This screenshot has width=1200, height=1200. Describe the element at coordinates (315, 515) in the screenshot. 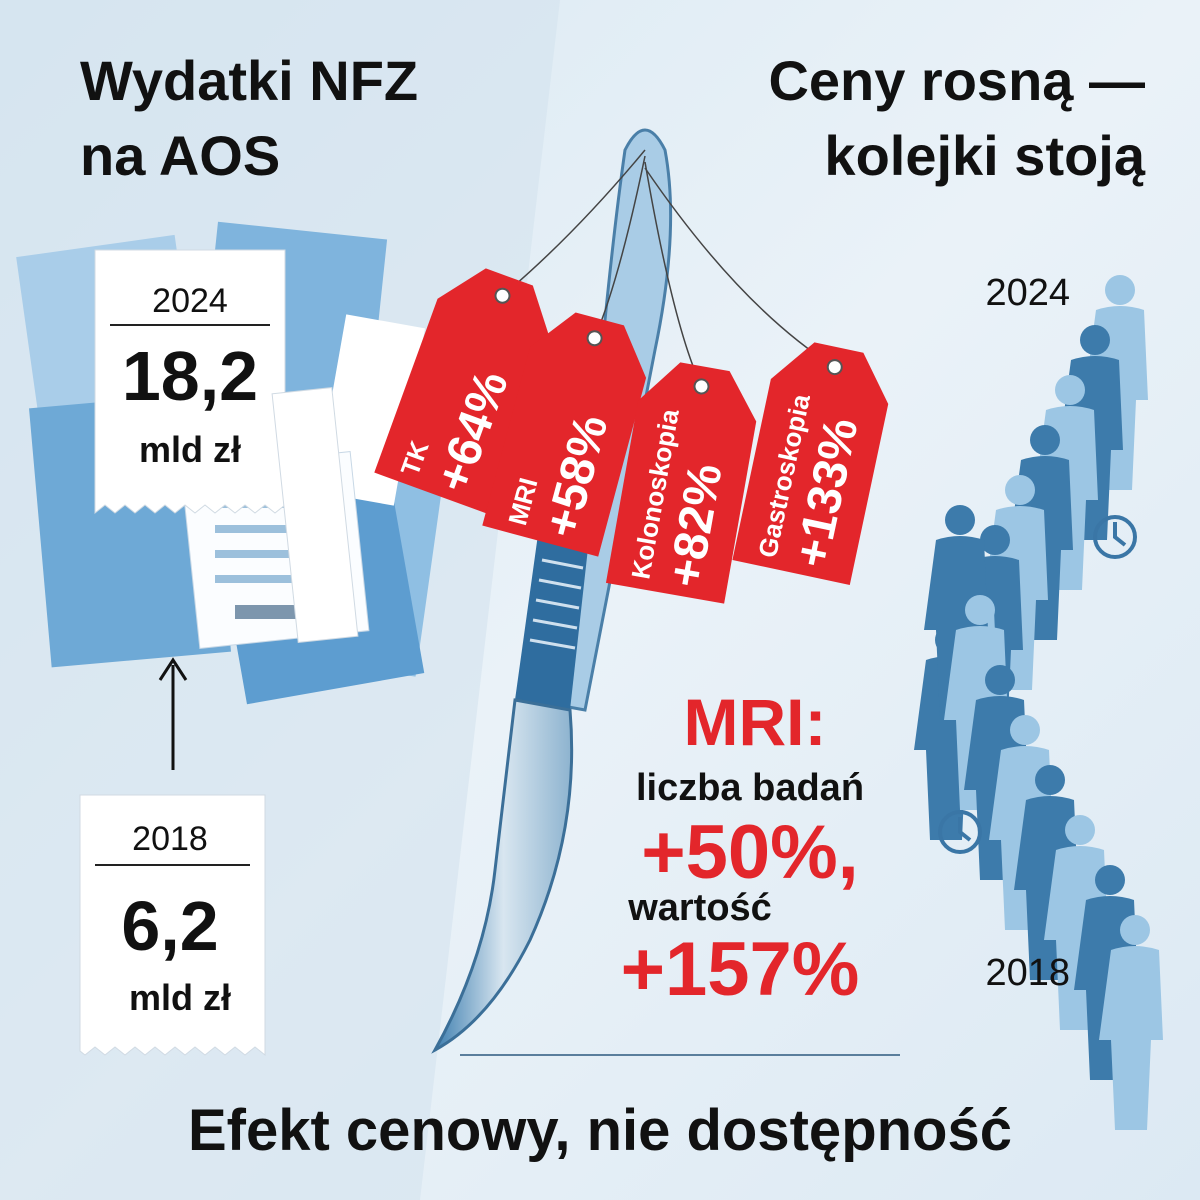

I see `paper` at that location.